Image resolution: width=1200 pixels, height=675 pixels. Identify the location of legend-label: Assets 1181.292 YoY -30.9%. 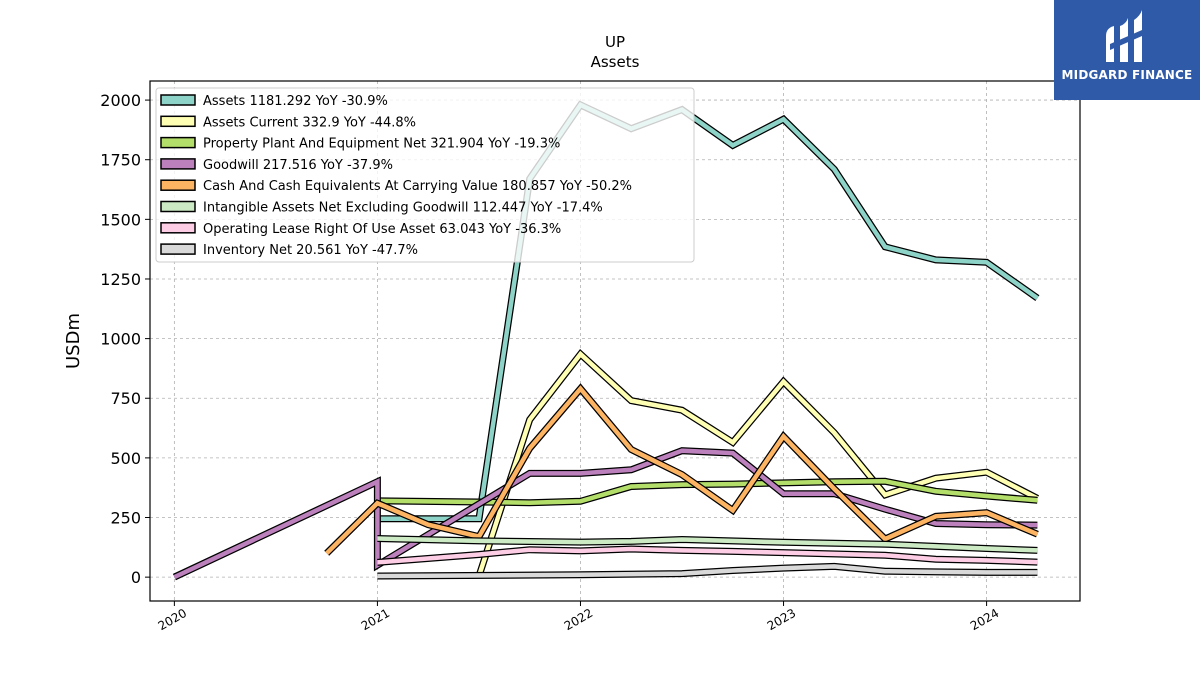
(295, 101).